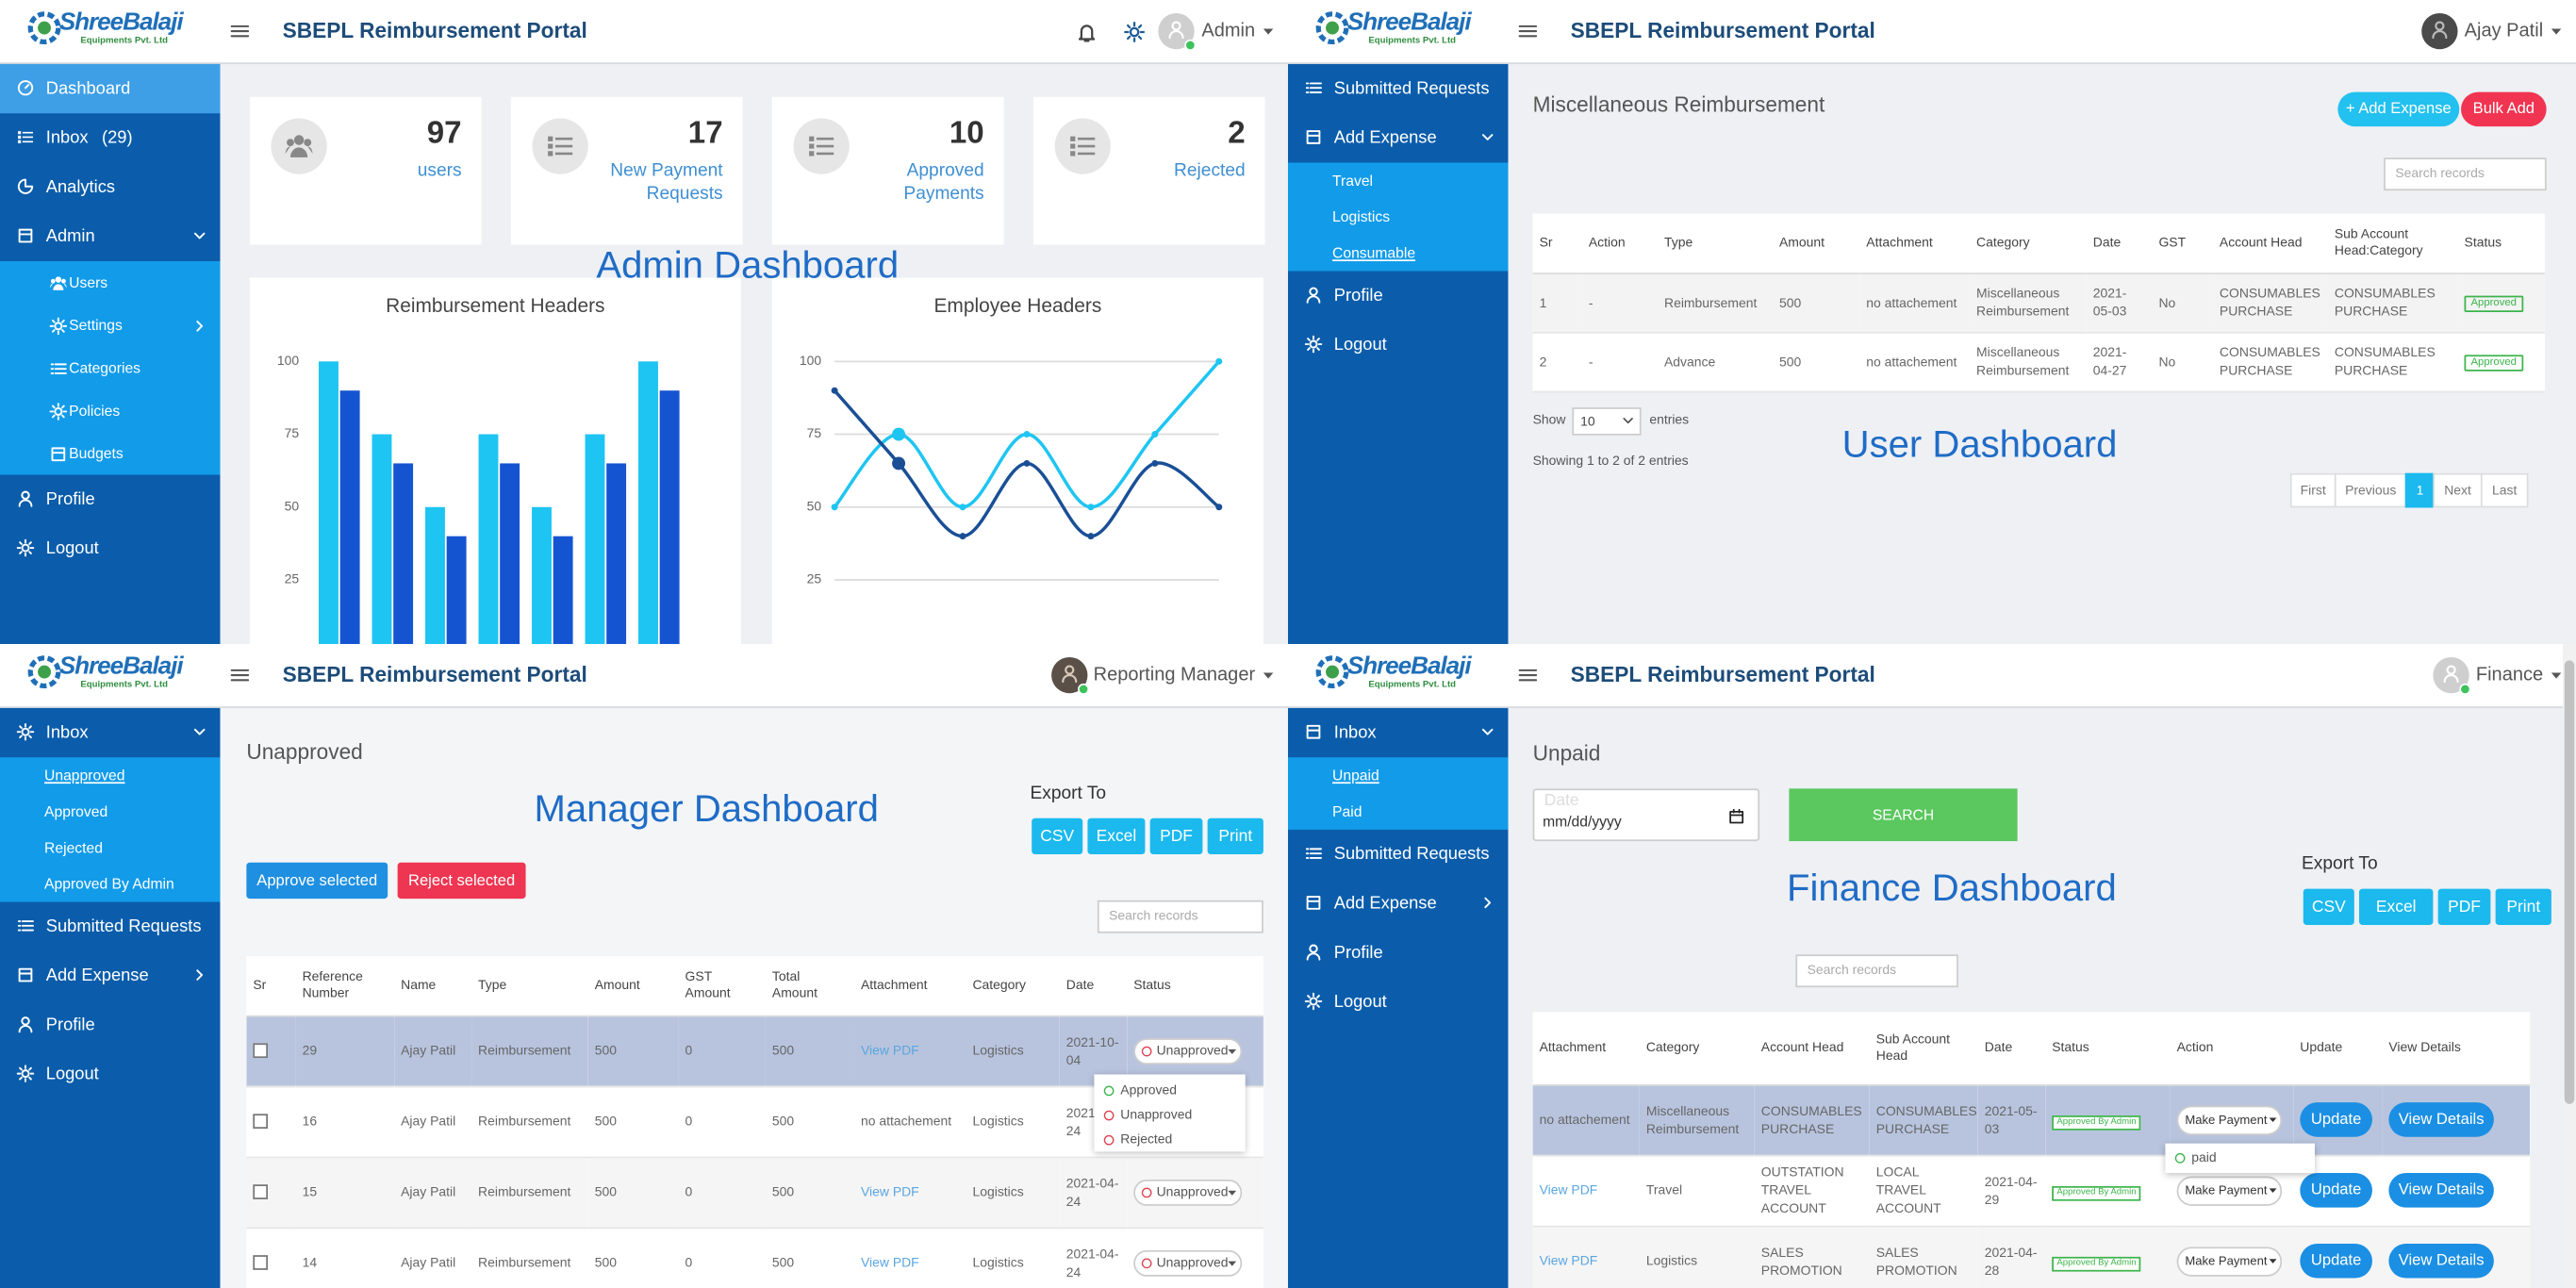 This screenshot has height=1288, width=2576. I want to click on submenu-item: Travel, so click(1398, 180).